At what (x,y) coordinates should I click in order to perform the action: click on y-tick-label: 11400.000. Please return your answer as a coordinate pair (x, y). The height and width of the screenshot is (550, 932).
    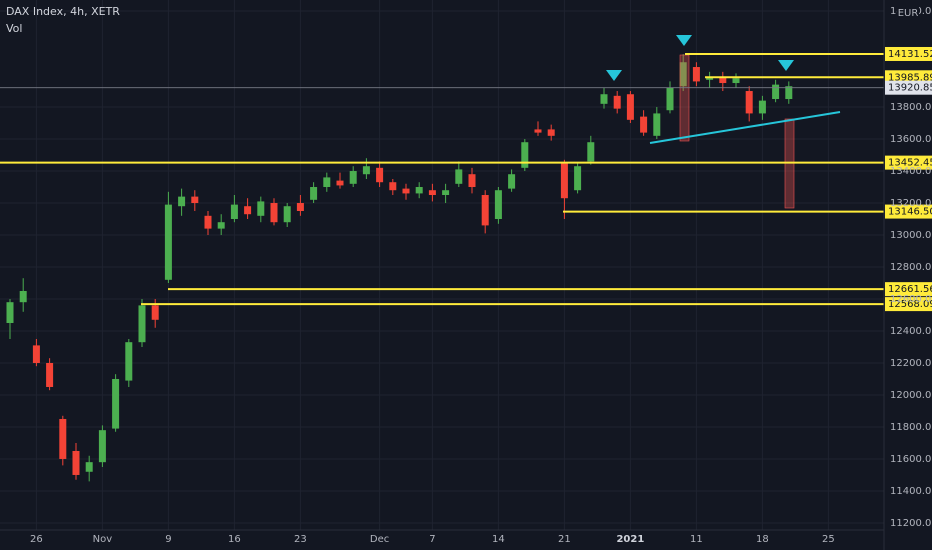
    Looking at the image, I should click on (911, 491).